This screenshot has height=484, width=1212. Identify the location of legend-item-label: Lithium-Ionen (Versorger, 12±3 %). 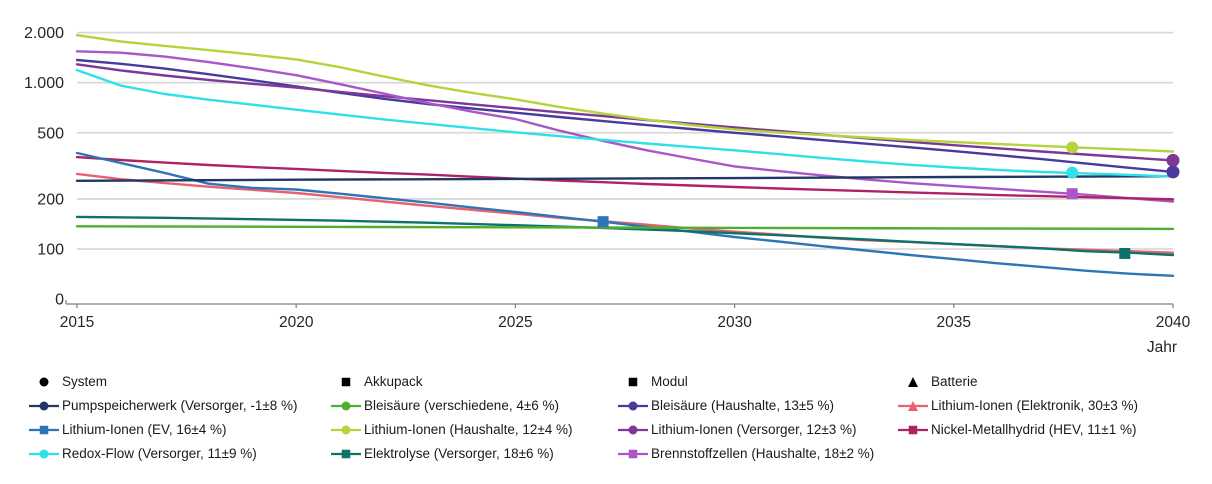
(754, 430).